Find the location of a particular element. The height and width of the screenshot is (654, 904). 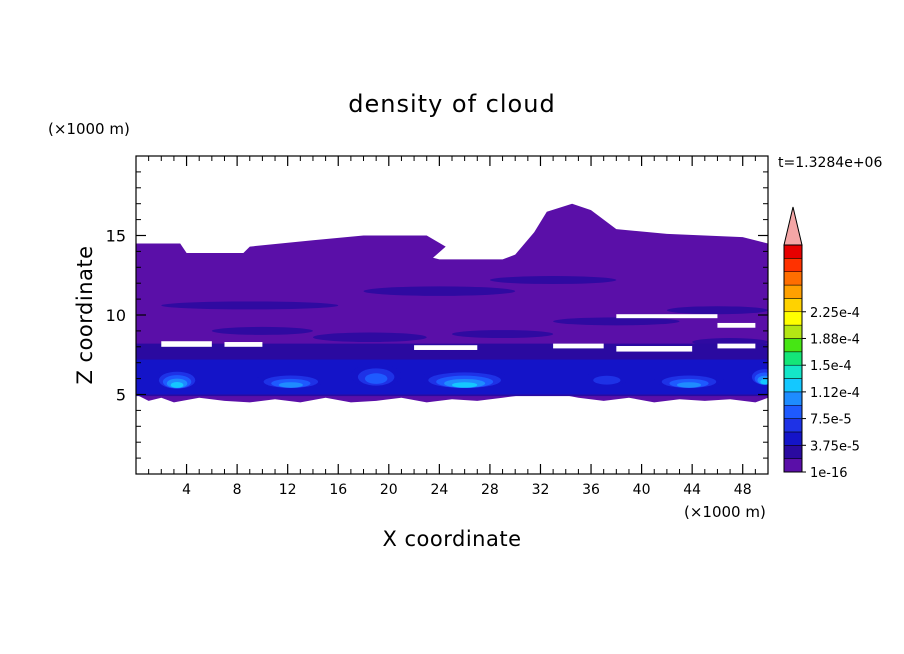

colorbar-label: 1.12e-4 is located at coordinates (835, 393).